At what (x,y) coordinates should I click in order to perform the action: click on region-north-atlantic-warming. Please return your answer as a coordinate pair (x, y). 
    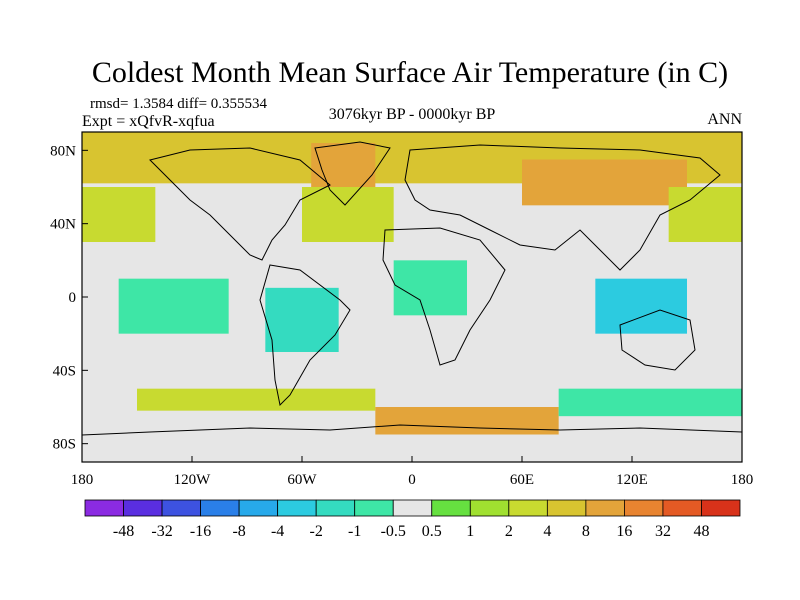
    Looking at the image, I should click on (348, 214).